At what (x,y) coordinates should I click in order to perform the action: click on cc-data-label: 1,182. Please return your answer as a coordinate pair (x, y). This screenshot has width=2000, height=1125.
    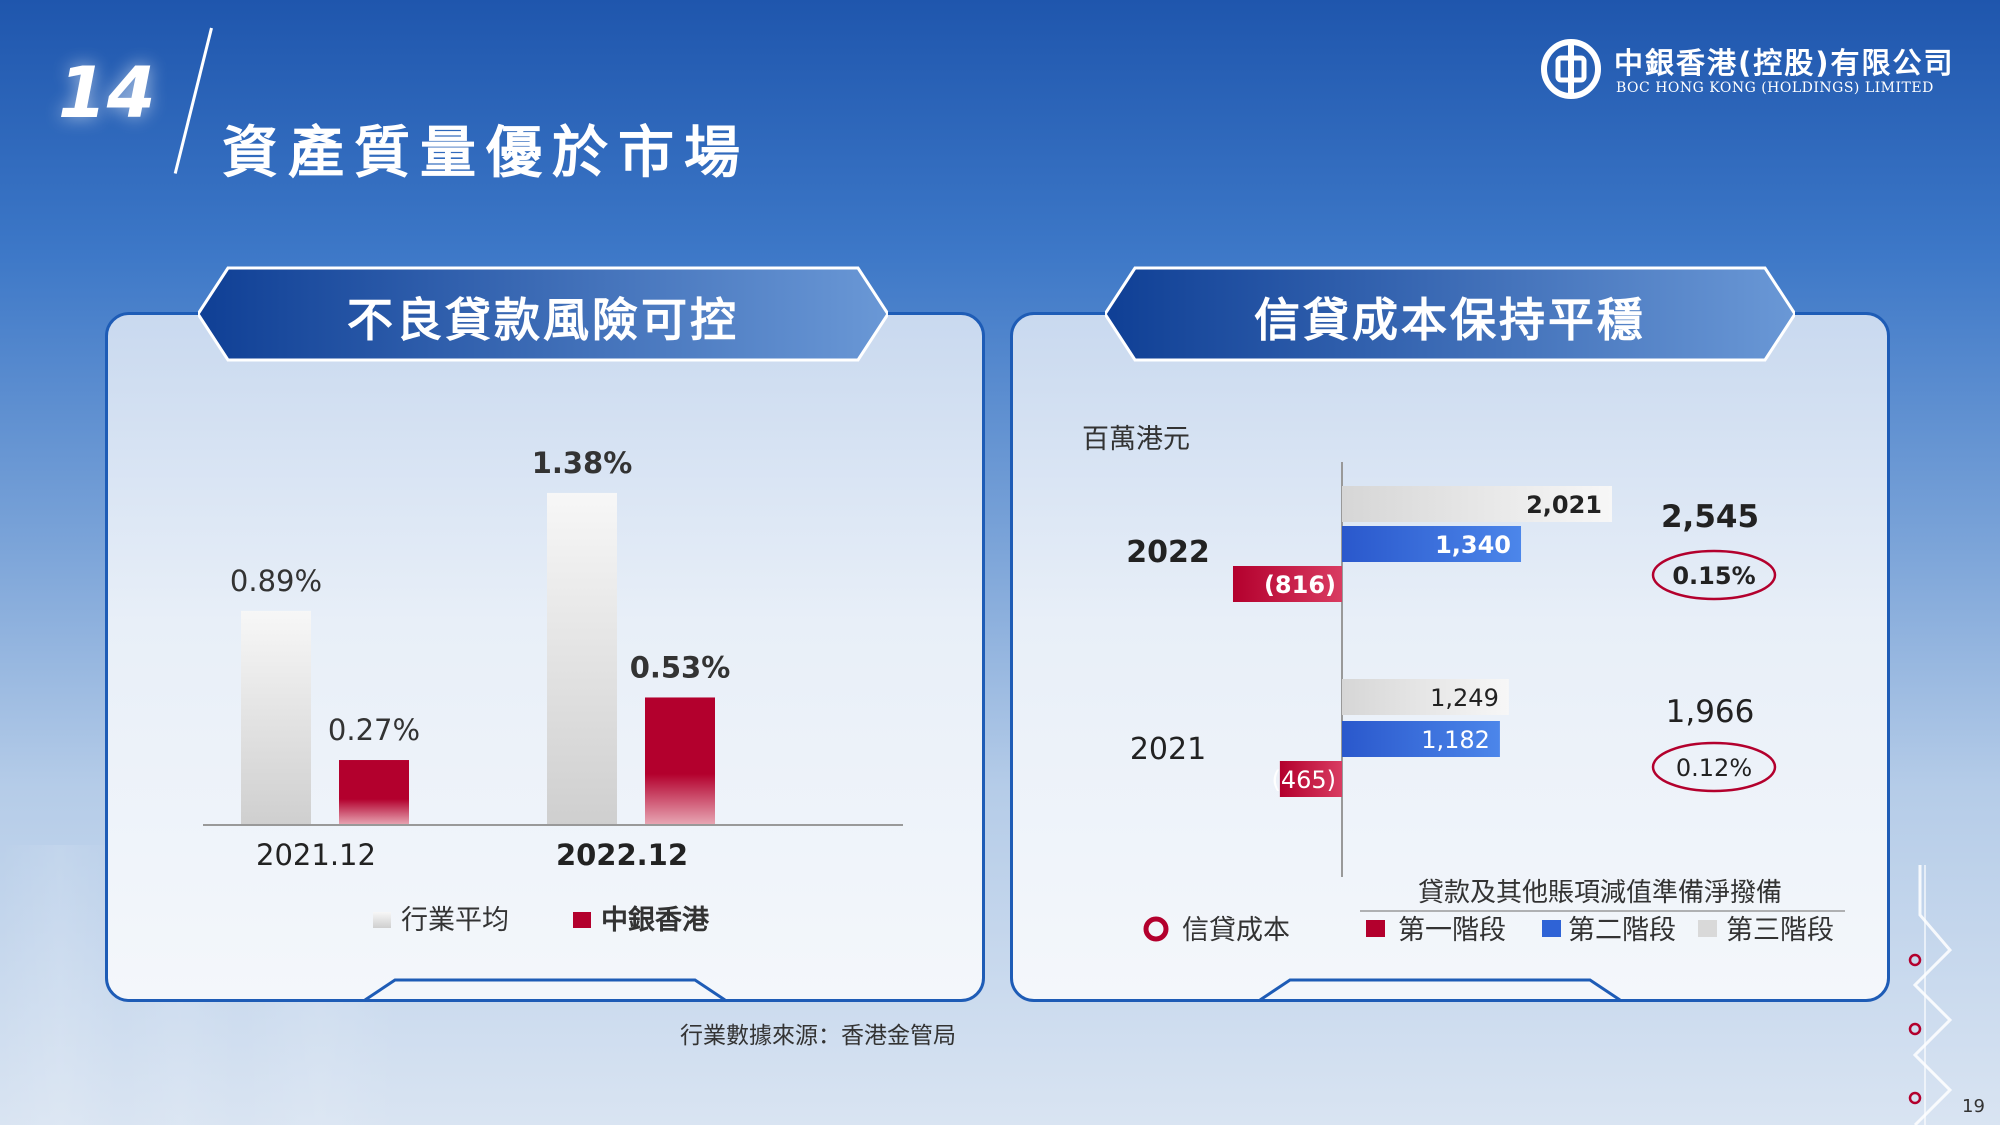
    Looking at the image, I should click on (1455, 740).